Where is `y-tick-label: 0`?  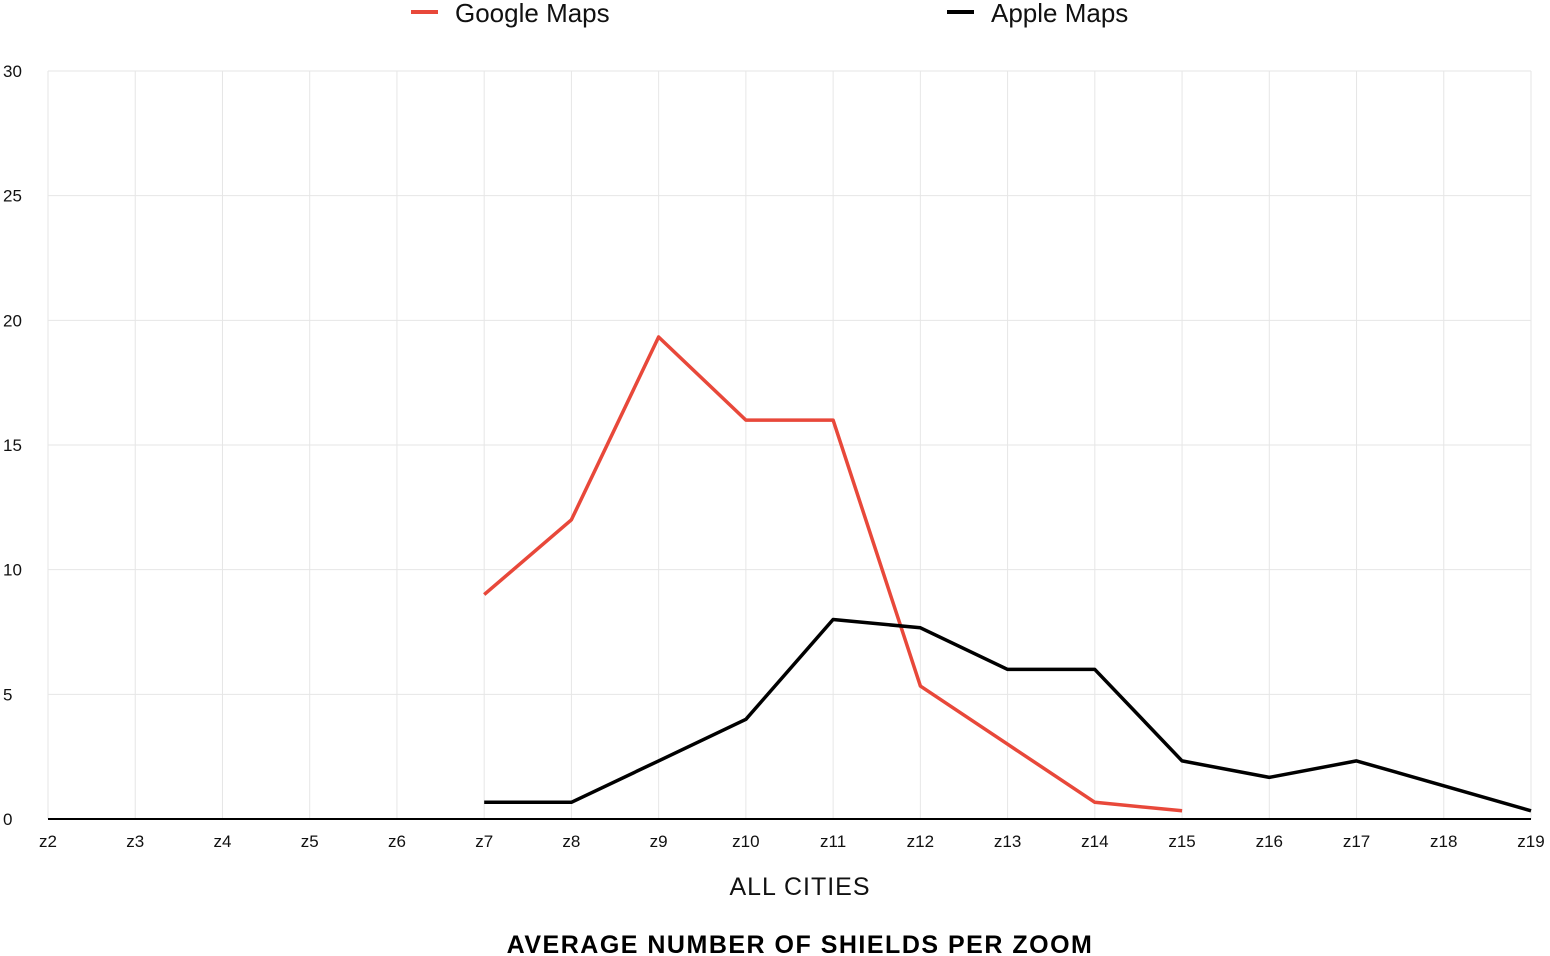
y-tick-label: 0 is located at coordinates (7, 819).